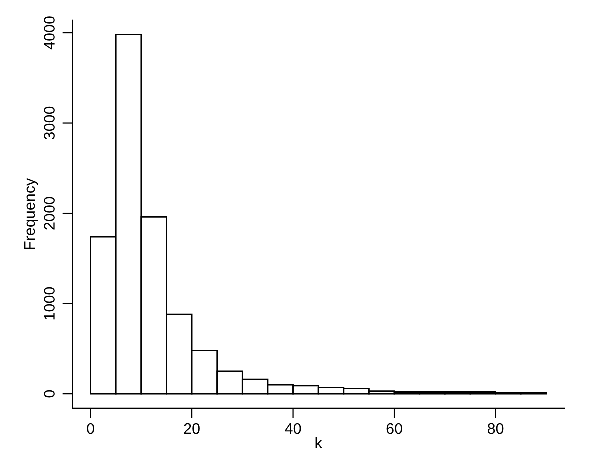 This screenshot has height=476, width=590. Describe the element at coordinates (90, 428) in the screenshot. I see `x-tick-label: 0` at that location.